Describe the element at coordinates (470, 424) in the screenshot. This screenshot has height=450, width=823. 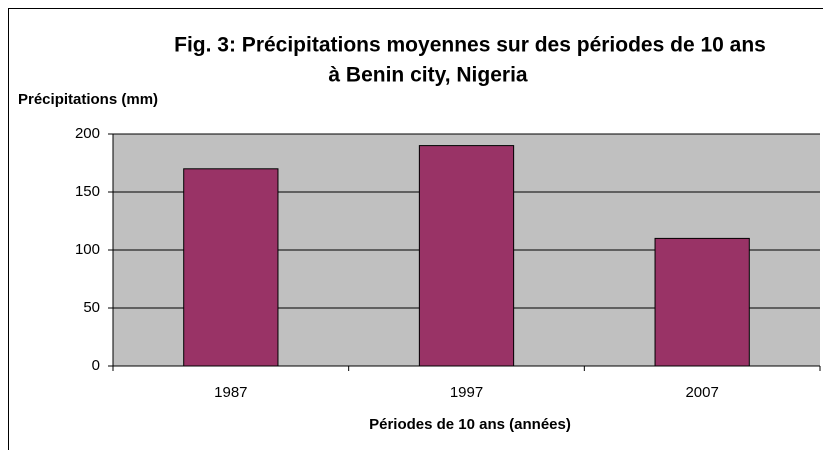
I see `x-axis-label: Périodes de 10 ans (années)` at that location.